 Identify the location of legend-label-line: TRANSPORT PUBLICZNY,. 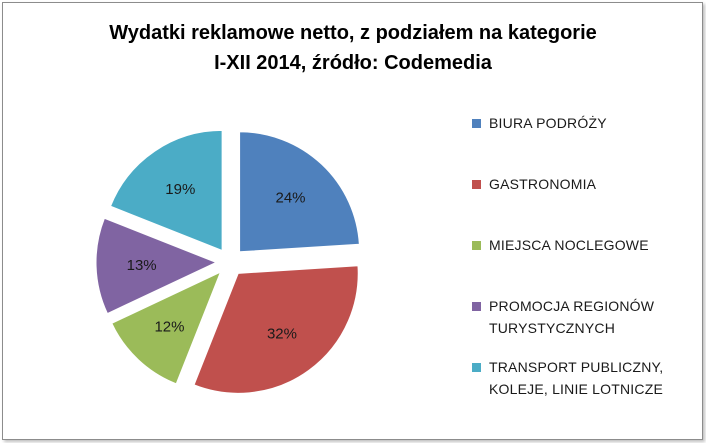
(576, 367).